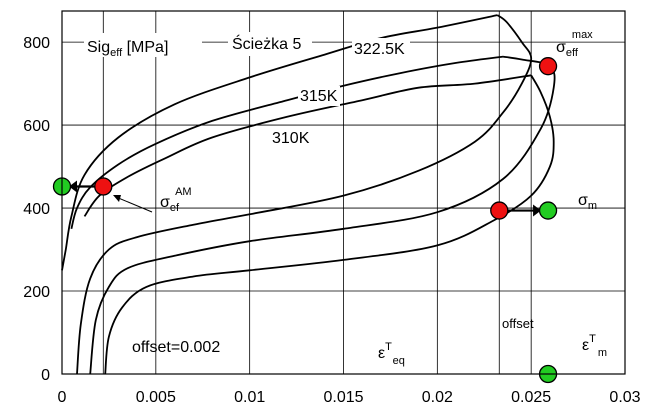 This screenshot has width=664, height=414. What do you see at coordinates (36, 126) in the screenshot?
I see `y-tick-label: 600` at bounding box center [36, 126].